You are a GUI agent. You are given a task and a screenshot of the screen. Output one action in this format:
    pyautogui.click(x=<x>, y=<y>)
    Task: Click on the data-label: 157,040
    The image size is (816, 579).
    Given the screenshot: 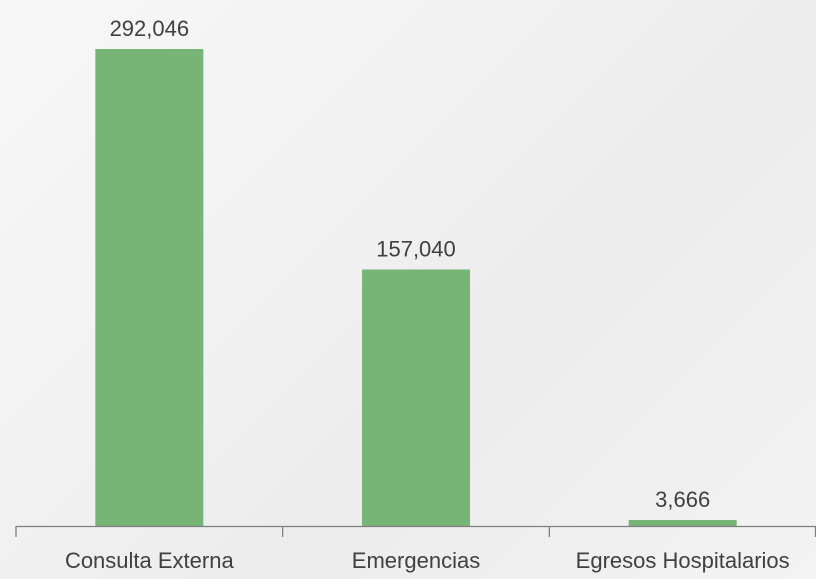 What is the action you would take?
    pyautogui.click(x=416, y=249)
    